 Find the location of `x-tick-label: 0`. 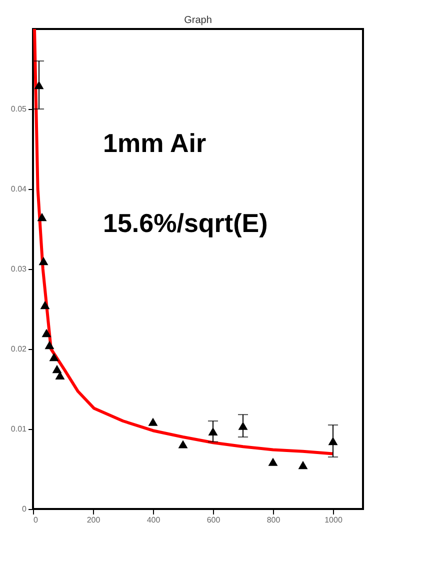

x-tick-label: 0 is located at coordinates (36, 520).